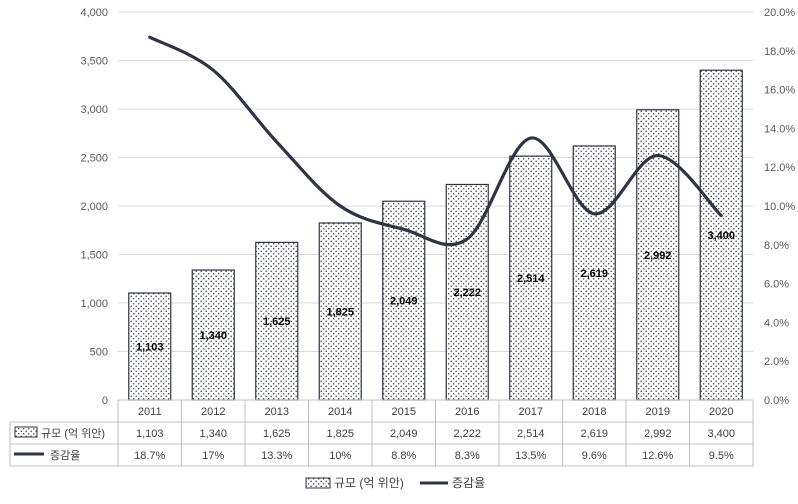 The width and height of the screenshot is (798, 504). Describe the element at coordinates (213, 456) in the screenshot. I see `table-cell: 17%` at that location.